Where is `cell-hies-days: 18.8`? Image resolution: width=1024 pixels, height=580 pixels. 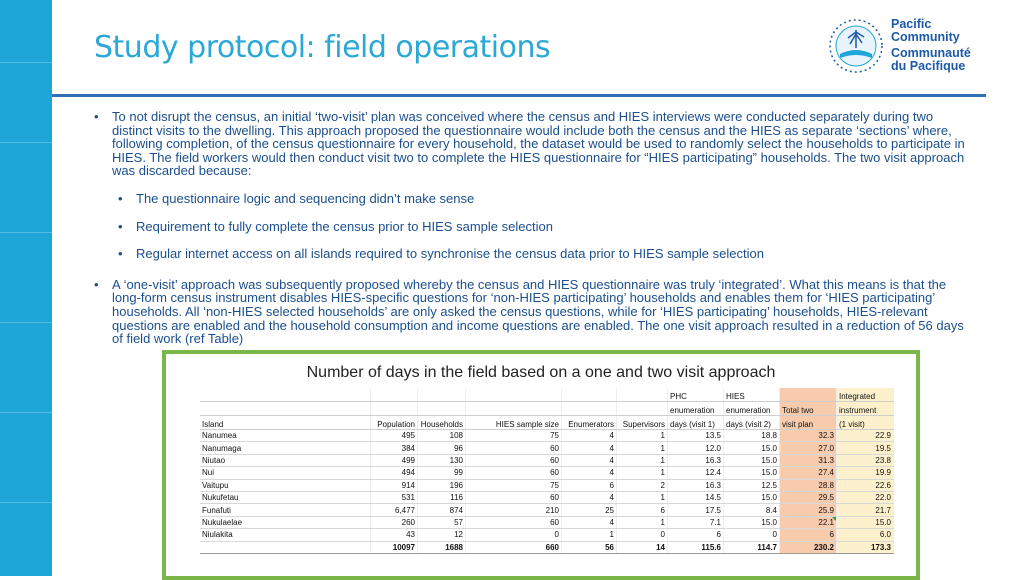 cell-hies-days: 18.8 is located at coordinates (751, 436).